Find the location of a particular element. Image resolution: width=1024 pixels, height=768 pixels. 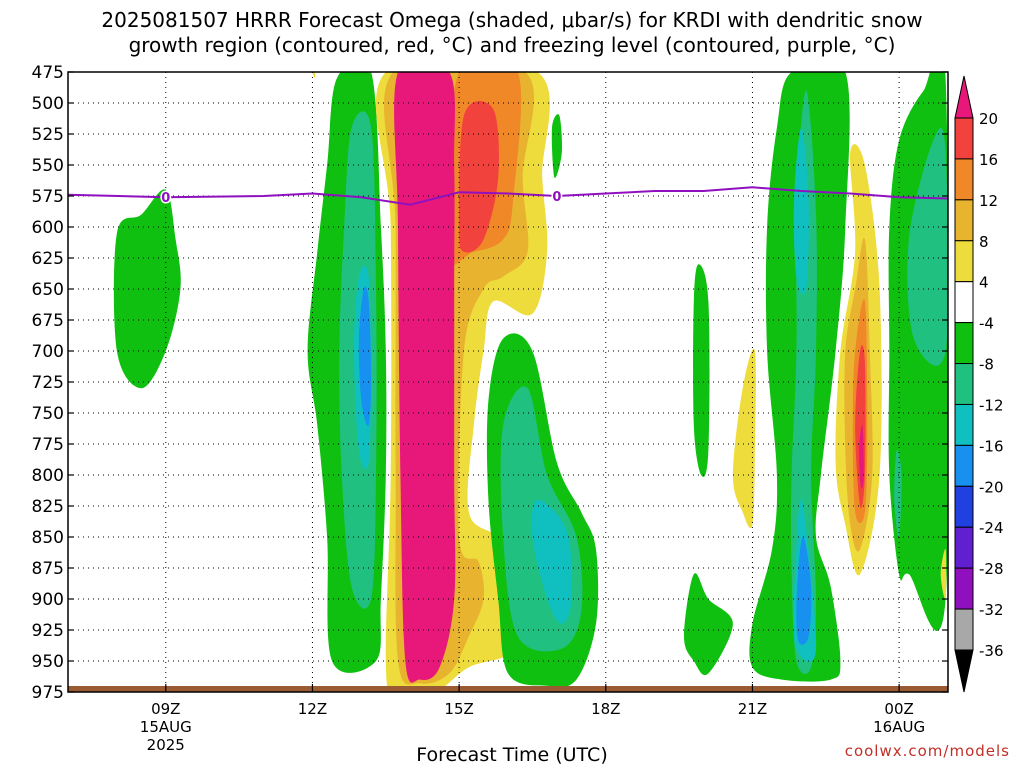

colorbar: 20 16 12 8 4 -4 -8 -12 -16 -20 -24 -28 -32 -36 is located at coordinates (979, 384).